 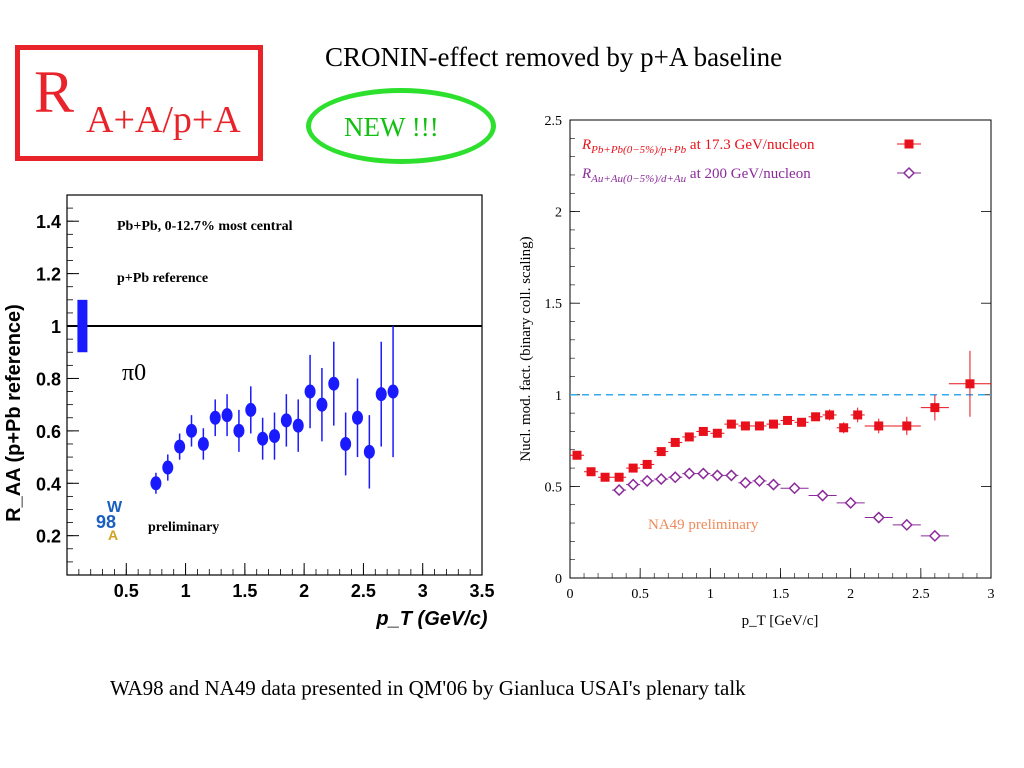 What do you see at coordinates (48, 432) in the screenshot?
I see `left-y-tick-label: 0.6` at bounding box center [48, 432].